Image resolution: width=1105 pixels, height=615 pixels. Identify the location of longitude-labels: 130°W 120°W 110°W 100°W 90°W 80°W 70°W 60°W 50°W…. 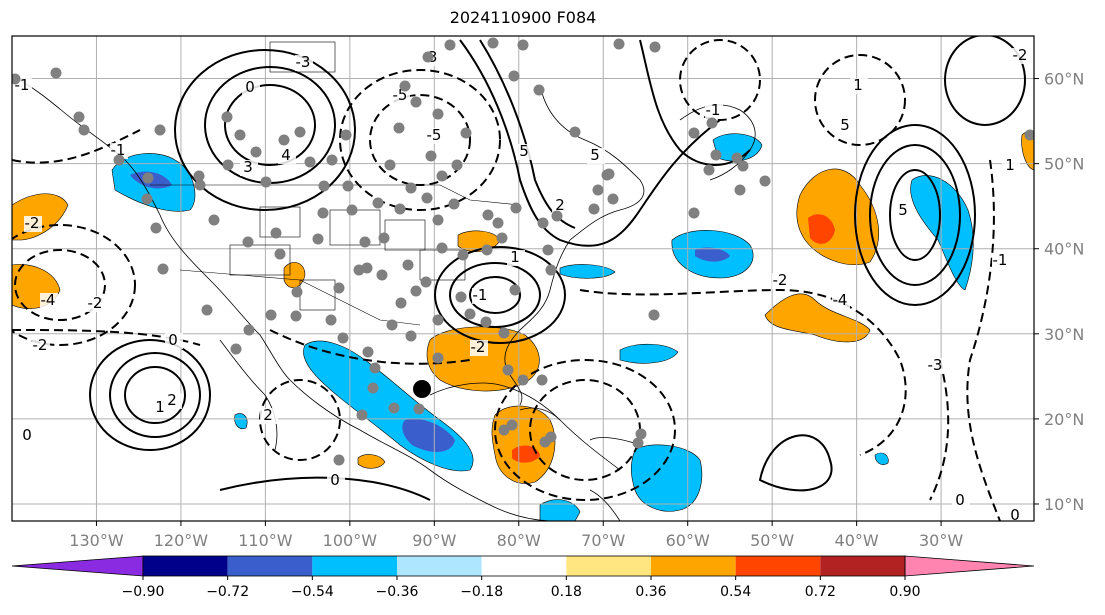
(516, 540).